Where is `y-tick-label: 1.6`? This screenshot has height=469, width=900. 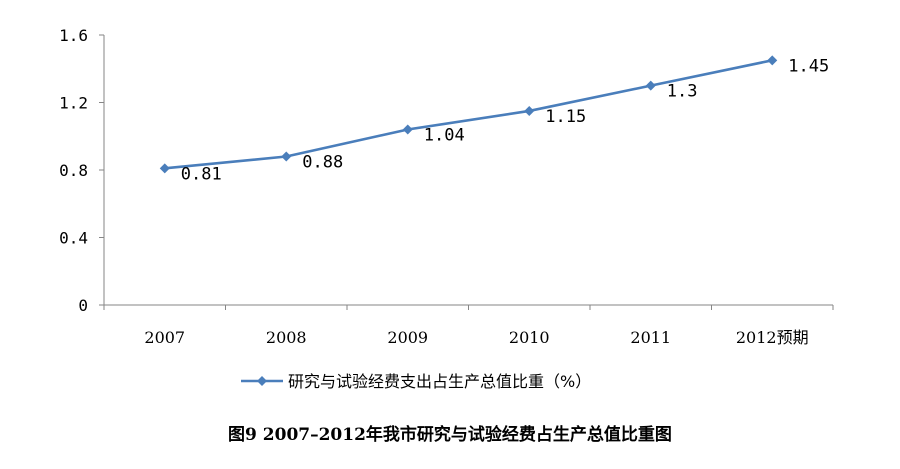
y-tick-label: 1.6 is located at coordinates (73, 35).